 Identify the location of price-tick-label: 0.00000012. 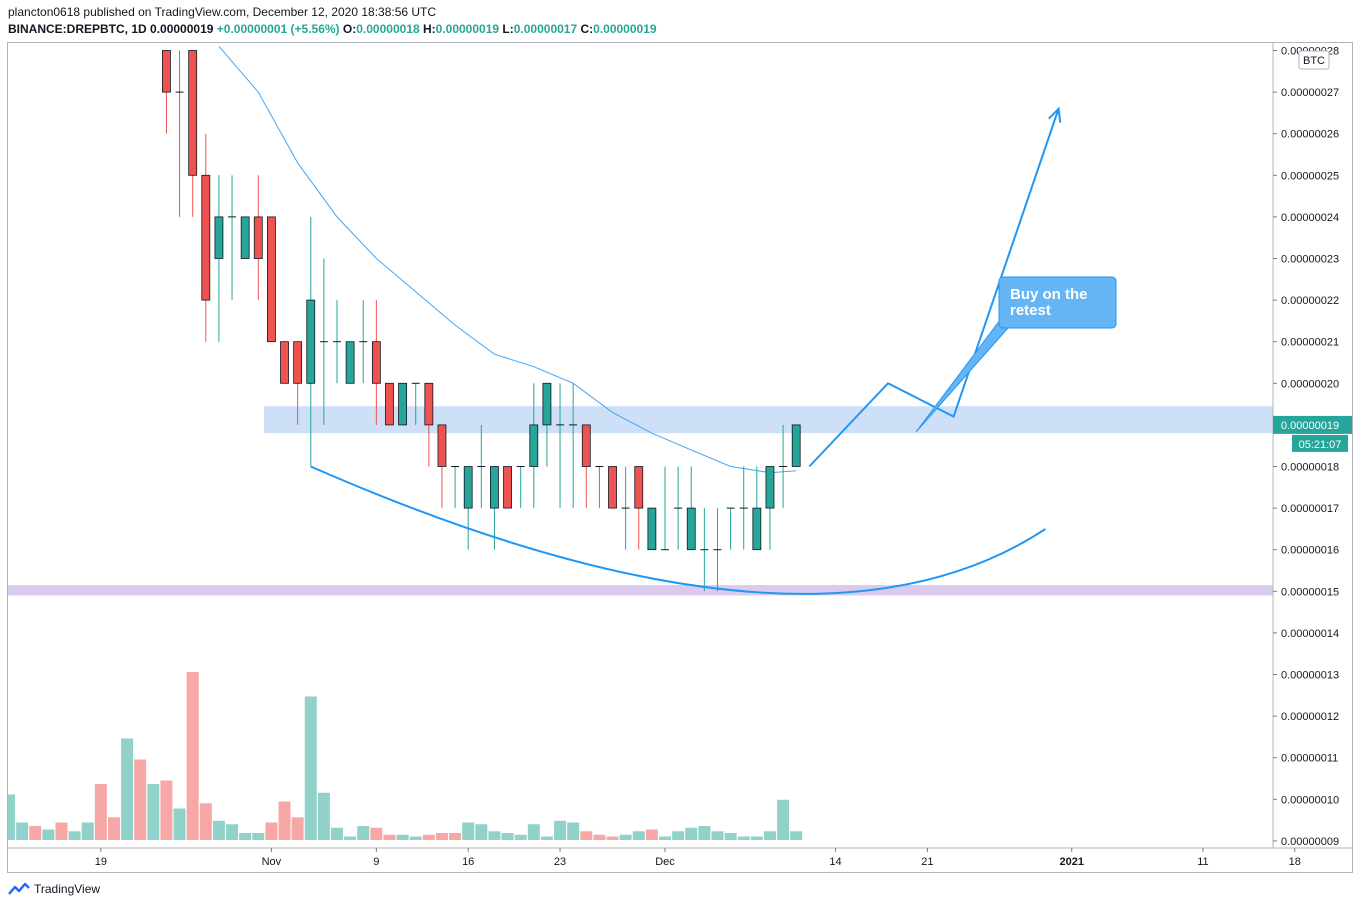
(1310, 717).